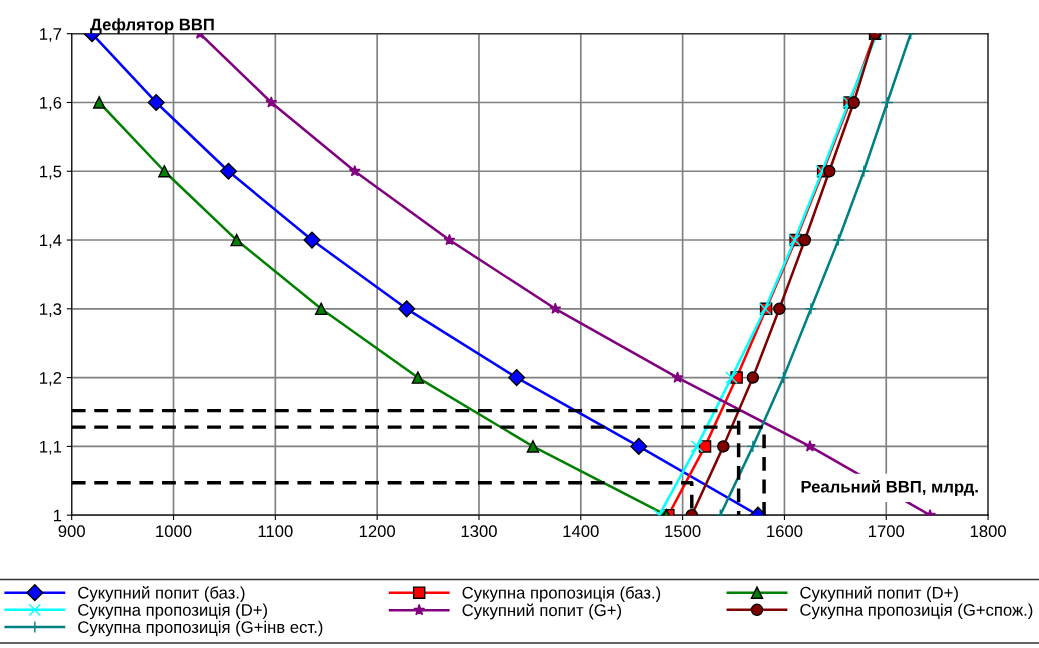  Describe the element at coordinates (887, 531) in the screenshot. I see `x-tick-label: 1700` at that location.